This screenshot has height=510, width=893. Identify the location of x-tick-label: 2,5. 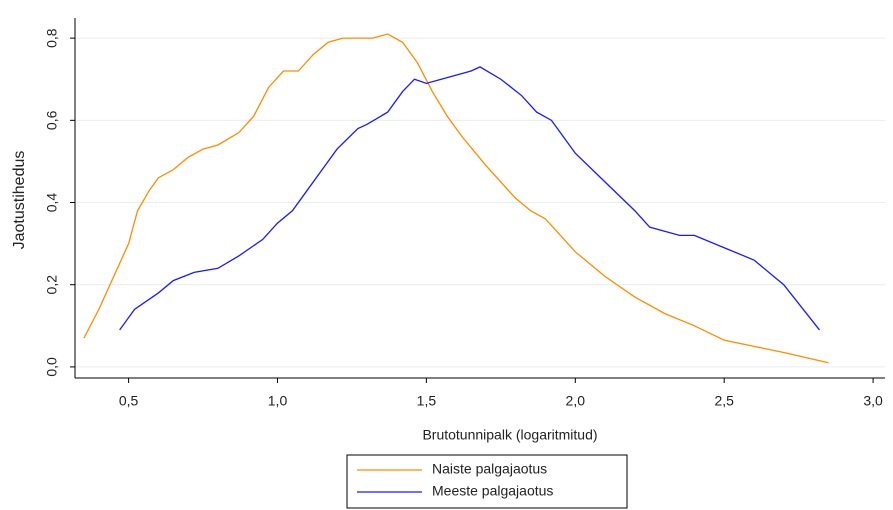
(724, 401).